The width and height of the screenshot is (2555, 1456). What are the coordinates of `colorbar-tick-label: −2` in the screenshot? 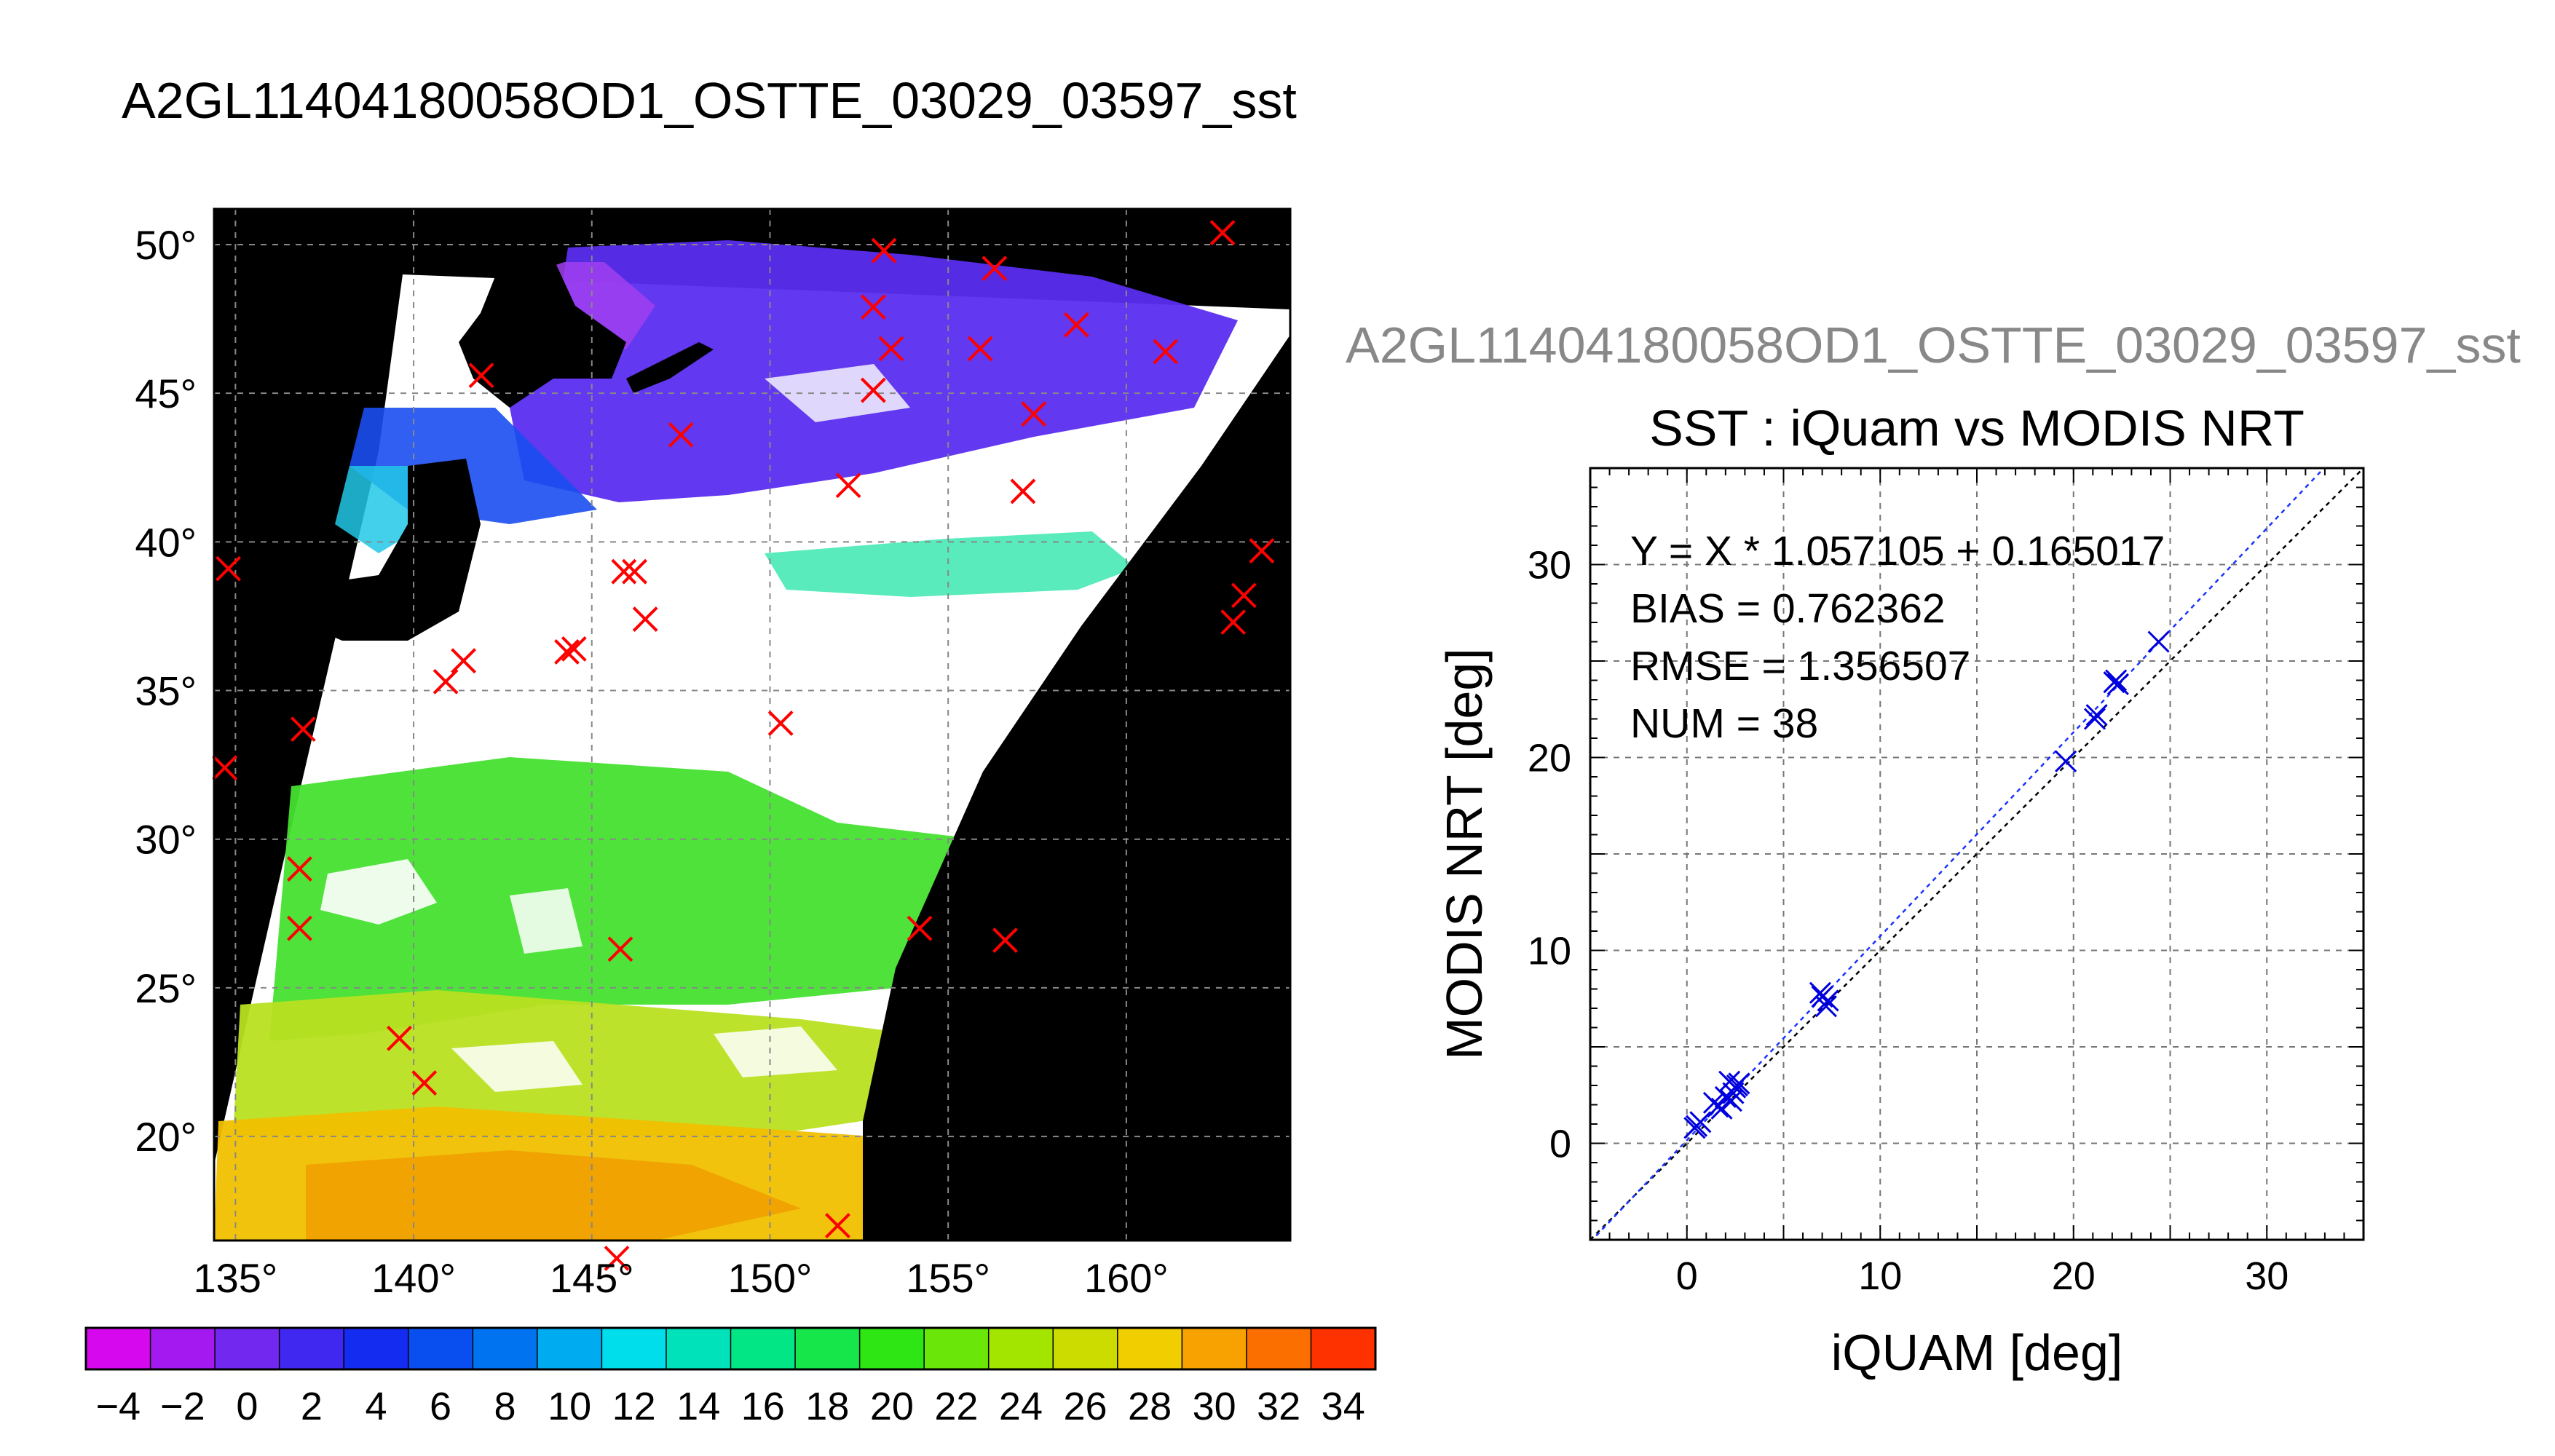 It's located at (182, 1406).